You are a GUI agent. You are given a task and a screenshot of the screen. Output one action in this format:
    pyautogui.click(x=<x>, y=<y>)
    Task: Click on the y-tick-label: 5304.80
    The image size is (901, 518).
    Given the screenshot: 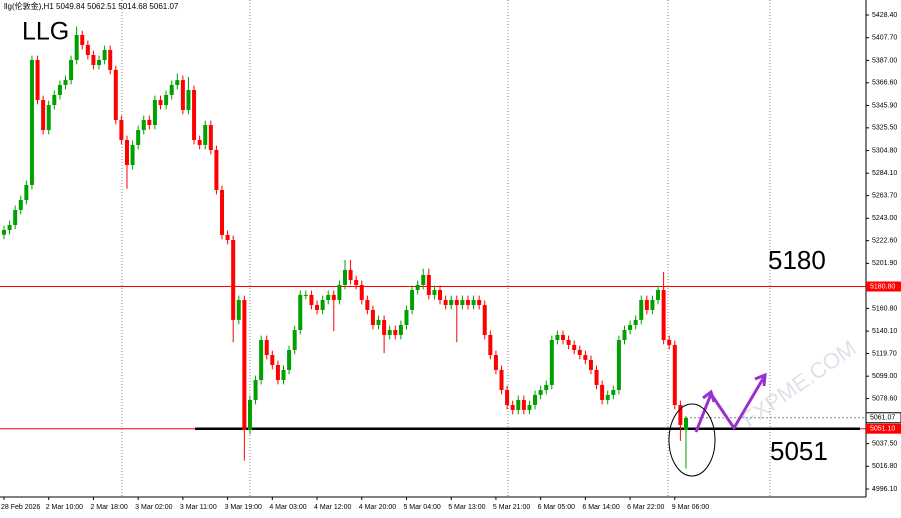 What is the action you would take?
    pyautogui.click(x=884, y=150)
    